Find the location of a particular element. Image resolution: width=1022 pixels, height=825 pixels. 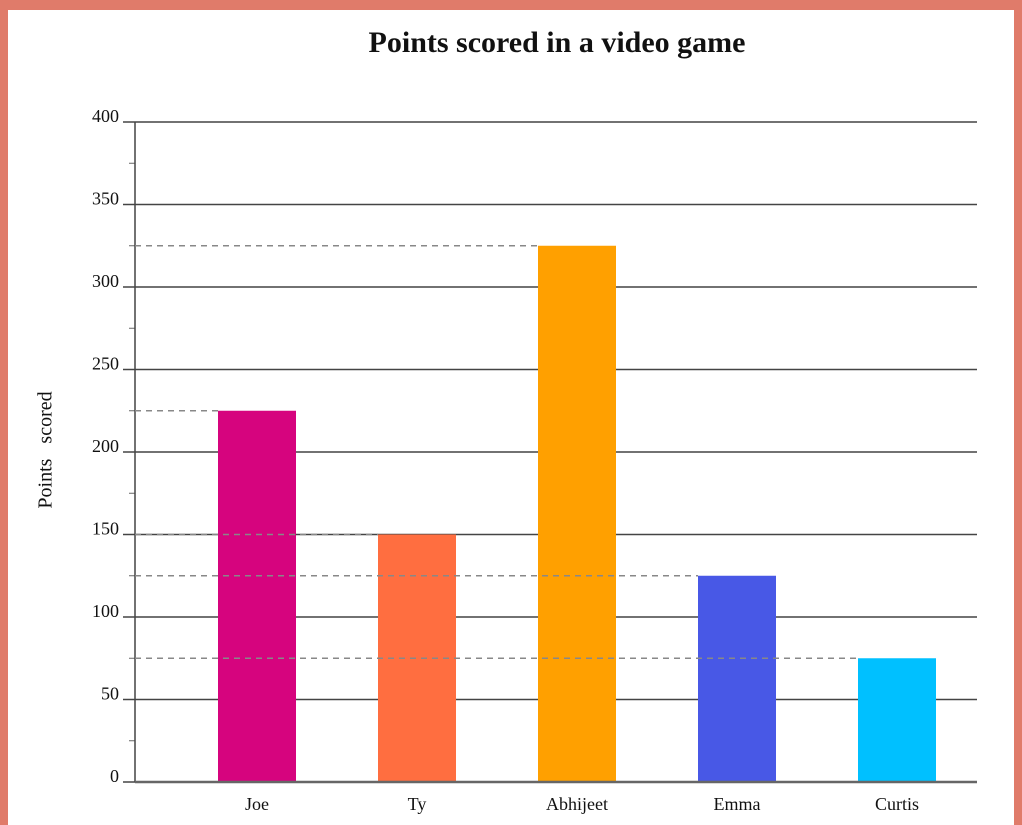

y-tick-label: 400 is located at coordinates (105, 116).